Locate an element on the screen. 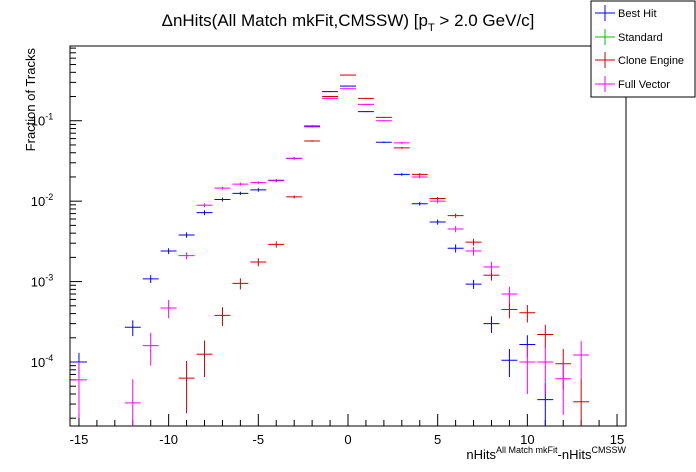 This screenshot has height=472, width=696. legend-entry-best-hit: Best Hit is located at coordinates (626, 13).